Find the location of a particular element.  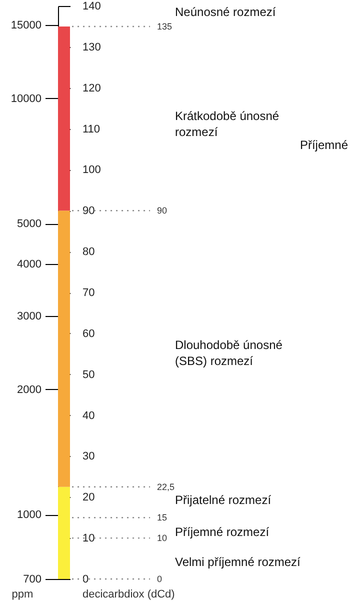

ref-line-label: 10 is located at coordinates (162, 538).